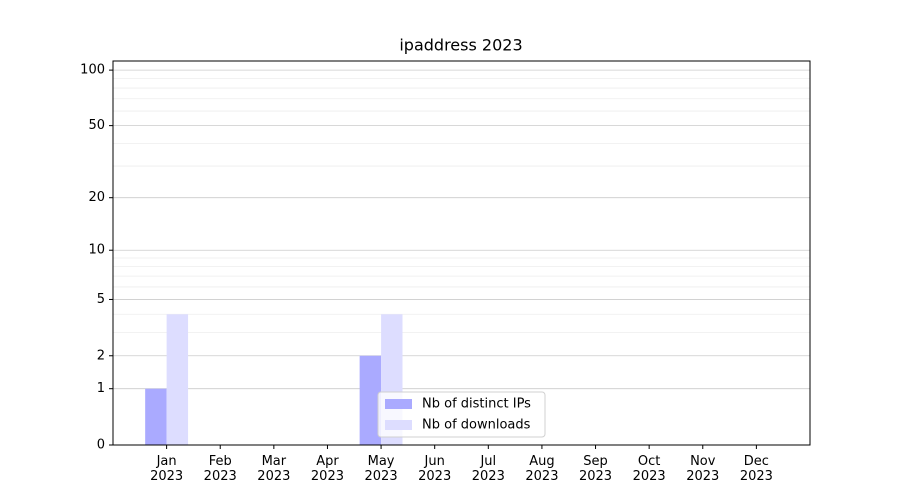  What do you see at coordinates (101, 388) in the screenshot?
I see `y-tick-label: 1` at bounding box center [101, 388].